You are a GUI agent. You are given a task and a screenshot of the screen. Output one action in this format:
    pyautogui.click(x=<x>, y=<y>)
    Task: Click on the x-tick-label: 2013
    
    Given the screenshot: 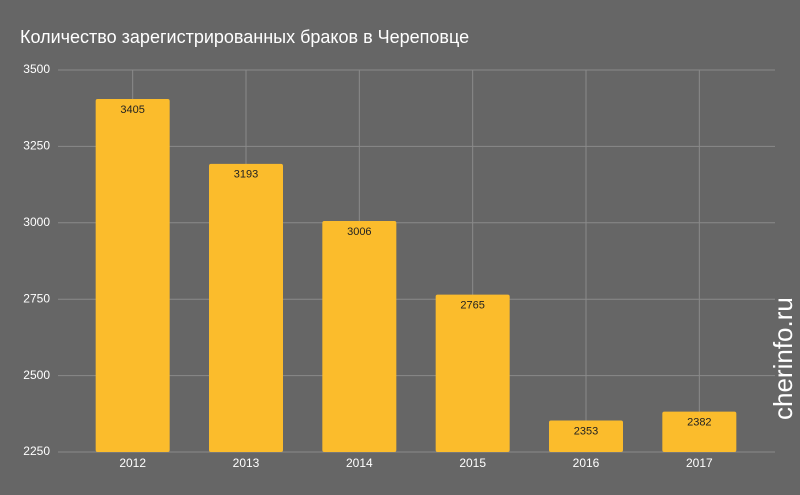 What is the action you would take?
    pyautogui.click(x=246, y=463)
    